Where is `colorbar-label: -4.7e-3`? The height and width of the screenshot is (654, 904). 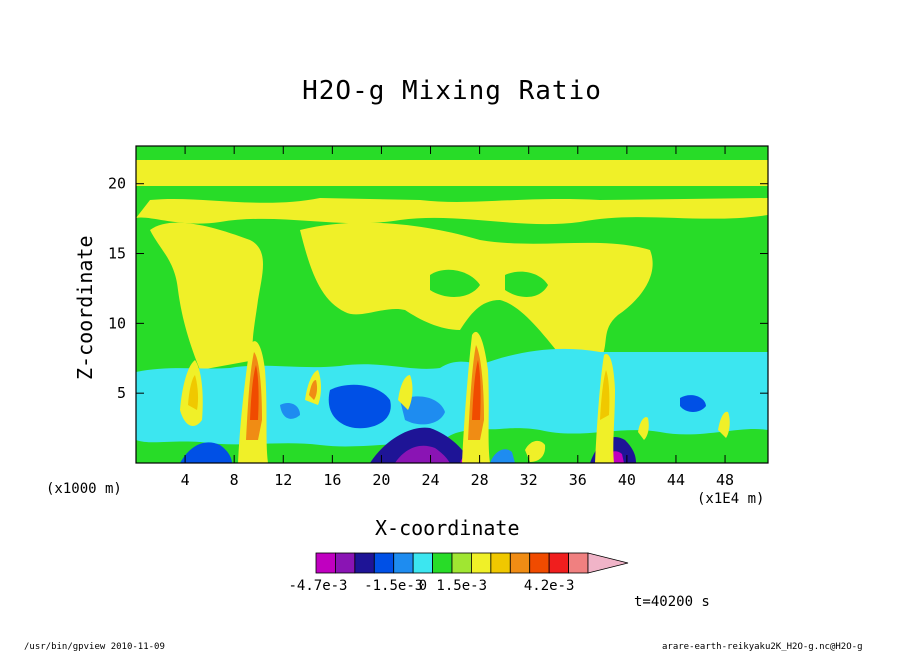 colorbar-label: -4.7e-3 is located at coordinates (317, 586).